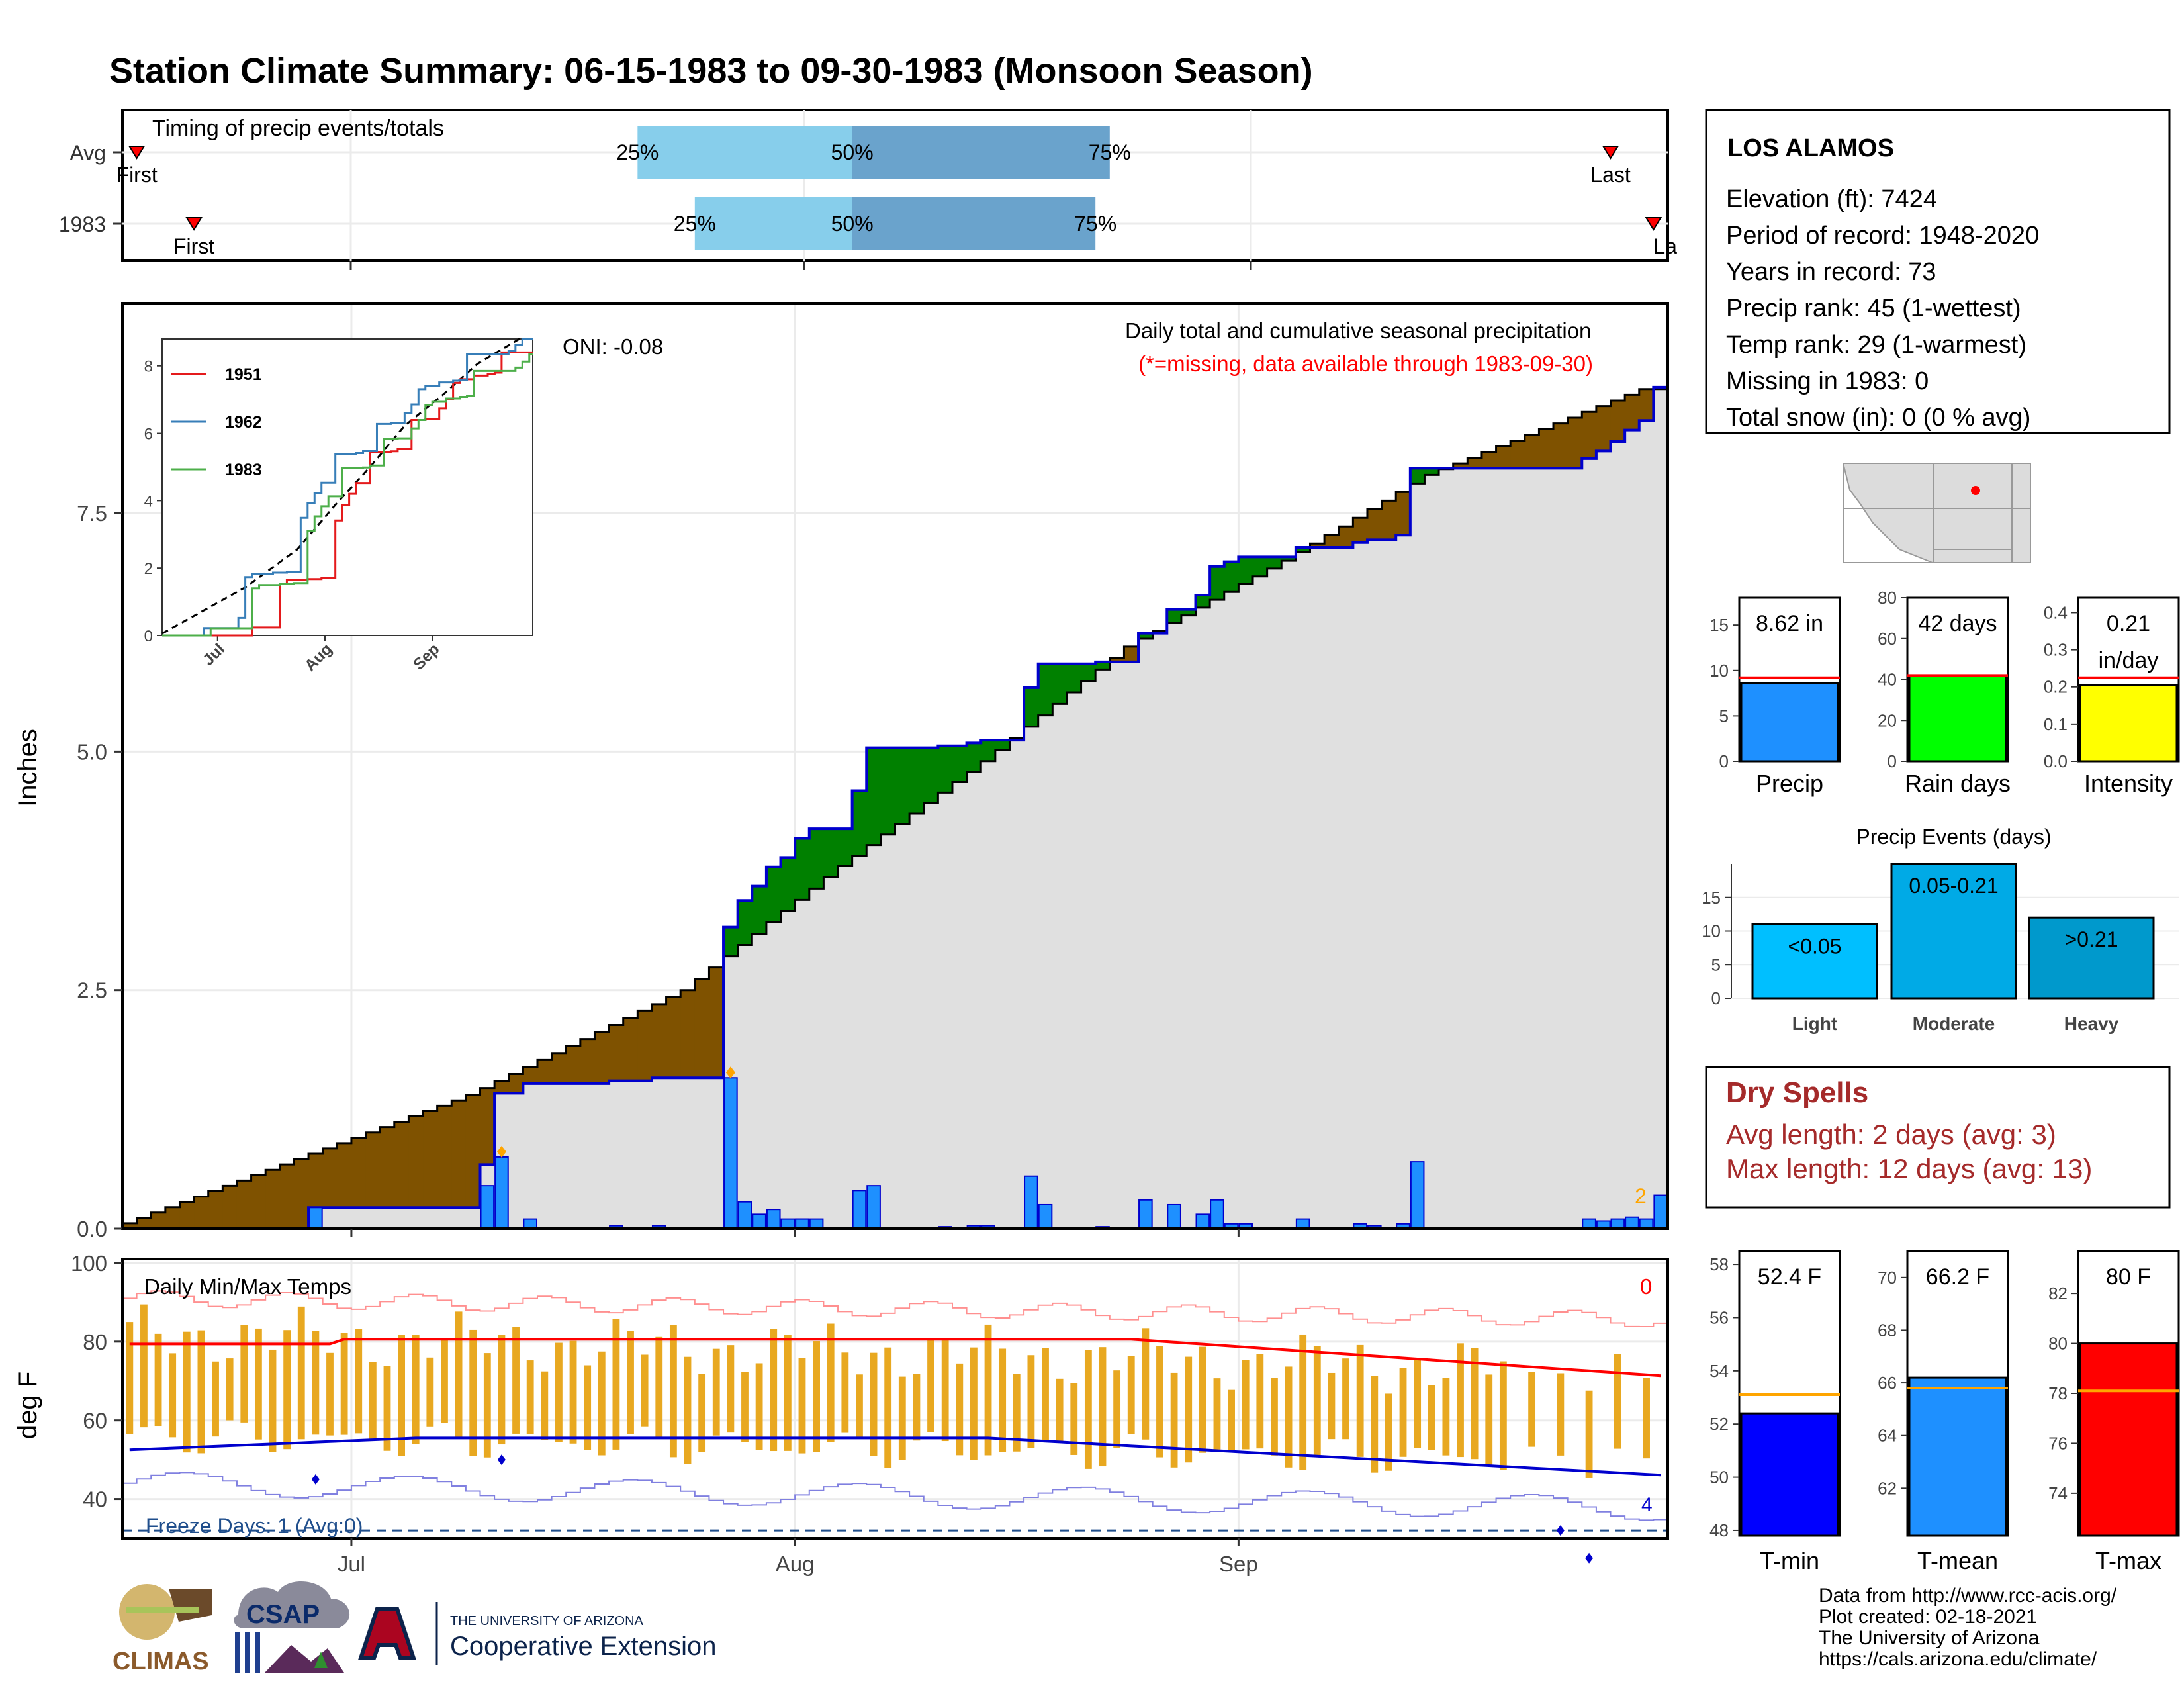 The width and height of the screenshot is (2184, 1688). What do you see at coordinates (730, 1072) in the screenshot?
I see `record-marker` at bounding box center [730, 1072].